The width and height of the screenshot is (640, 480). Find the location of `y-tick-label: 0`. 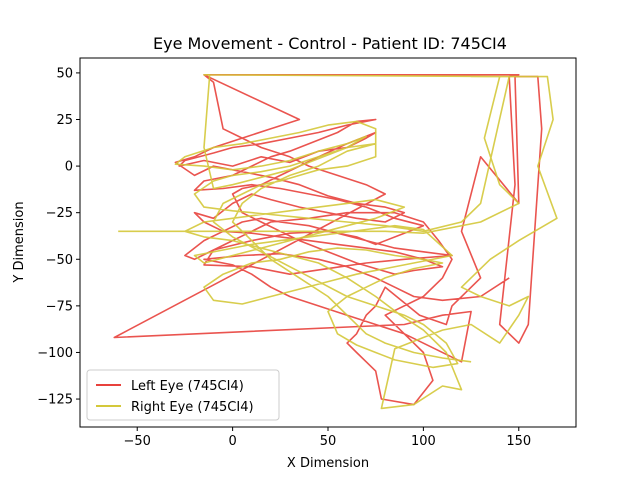

y-tick-label: 0 is located at coordinates (69, 167).